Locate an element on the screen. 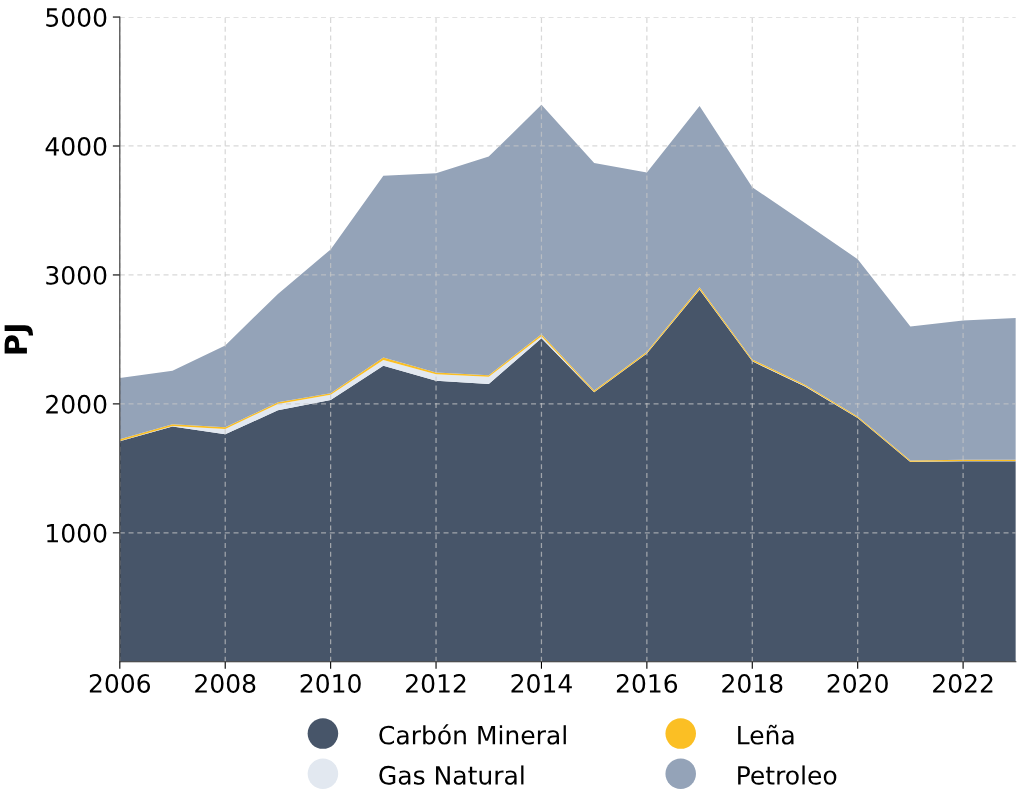 The width and height of the screenshot is (1024, 812). x-tick-label: 2010 is located at coordinates (330, 683).